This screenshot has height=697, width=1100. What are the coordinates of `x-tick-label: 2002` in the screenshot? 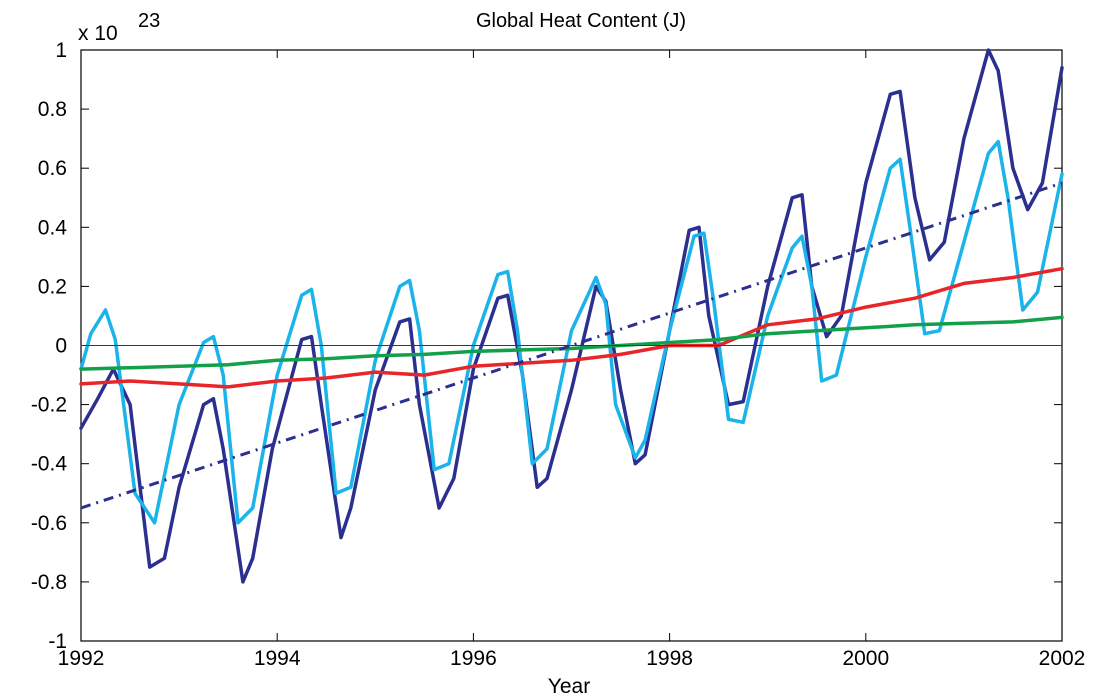 It's located at (1062, 658).